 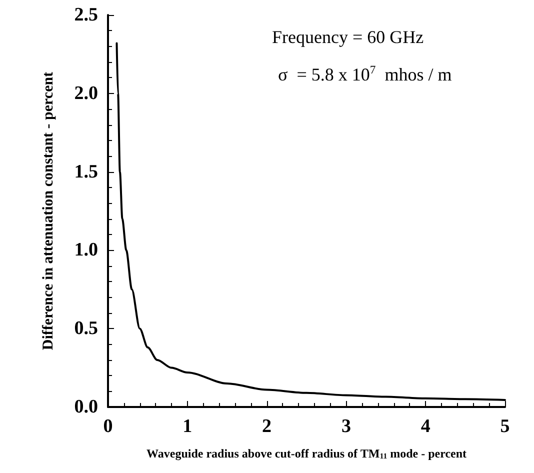 What do you see at coordinates (86, 15) in the screenshot?
I see `y-tick-label: 2.5` at bounding box center [86, 15].